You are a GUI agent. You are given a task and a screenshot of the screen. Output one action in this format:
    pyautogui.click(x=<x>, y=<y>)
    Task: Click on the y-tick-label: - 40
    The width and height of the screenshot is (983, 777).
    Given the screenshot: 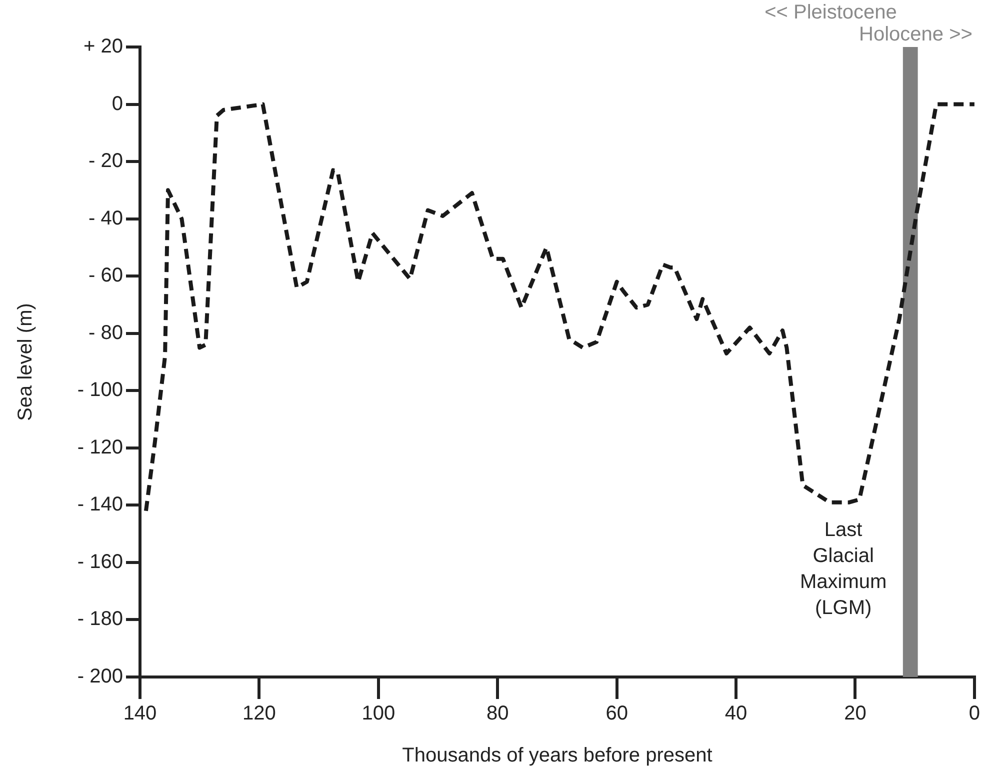 What is the action you would take?
    pyautogui.click(x=105, y=218)
    